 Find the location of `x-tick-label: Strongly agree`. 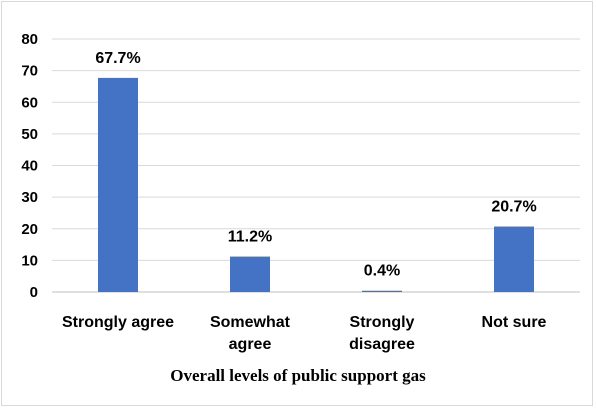

x-tick-label: Strongly agree is located at coordinates (118, 322).